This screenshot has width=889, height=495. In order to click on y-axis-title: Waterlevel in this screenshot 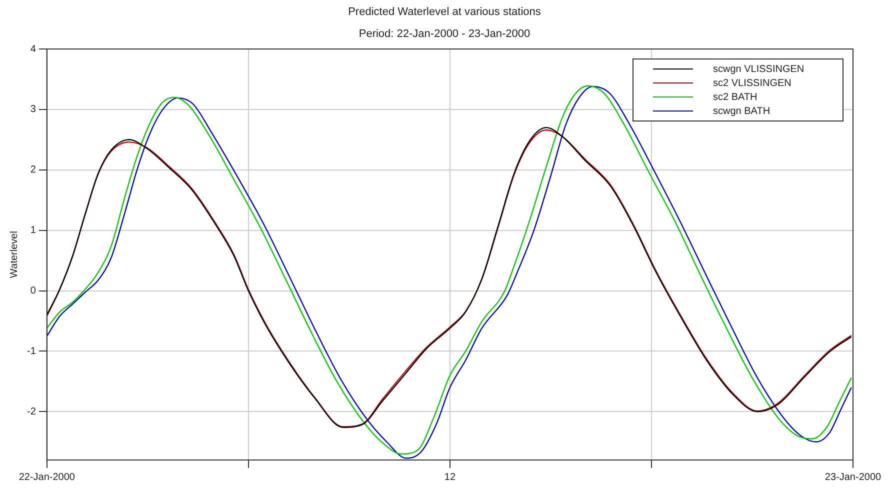, I will do `click(14, 254)`.